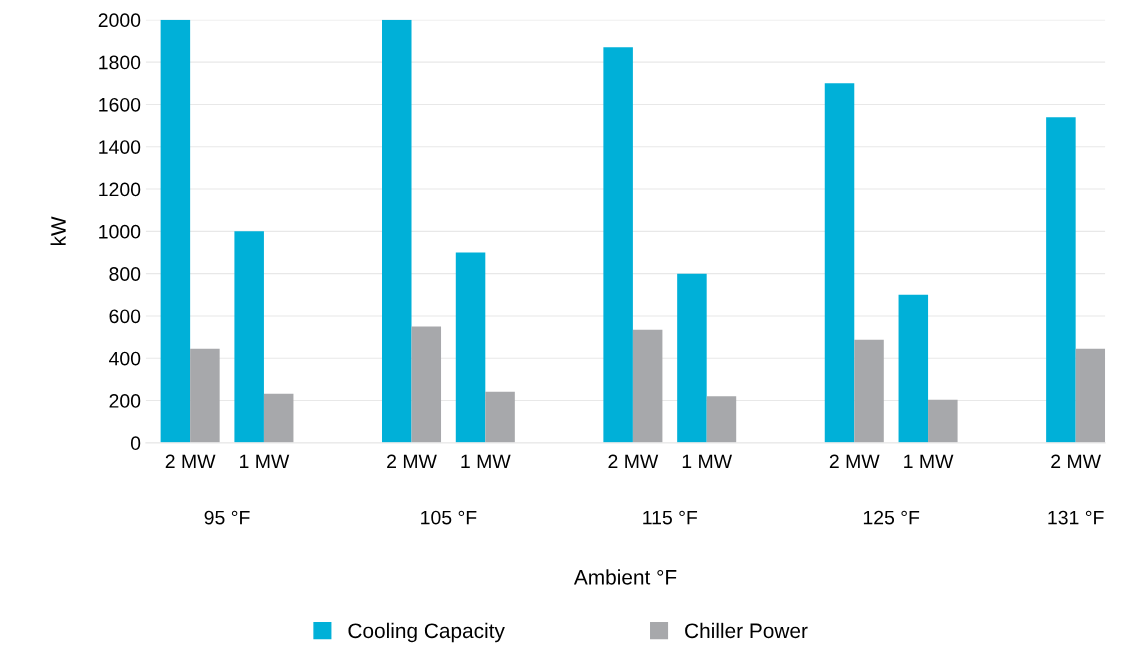  Describe the element at coordinates (426, 632) in the screenshot. I see `legend-label: Cooling Capacity` at that location.